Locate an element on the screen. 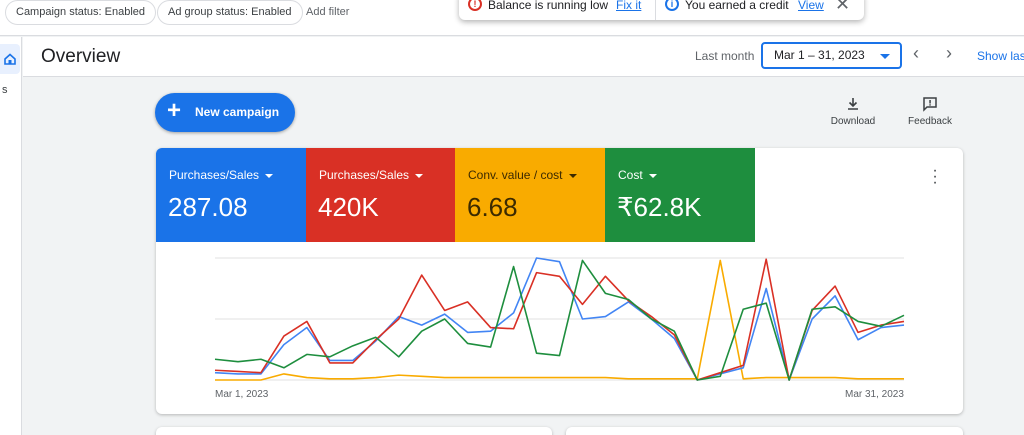  bottom-card-right is located at coordinates (764, 431).